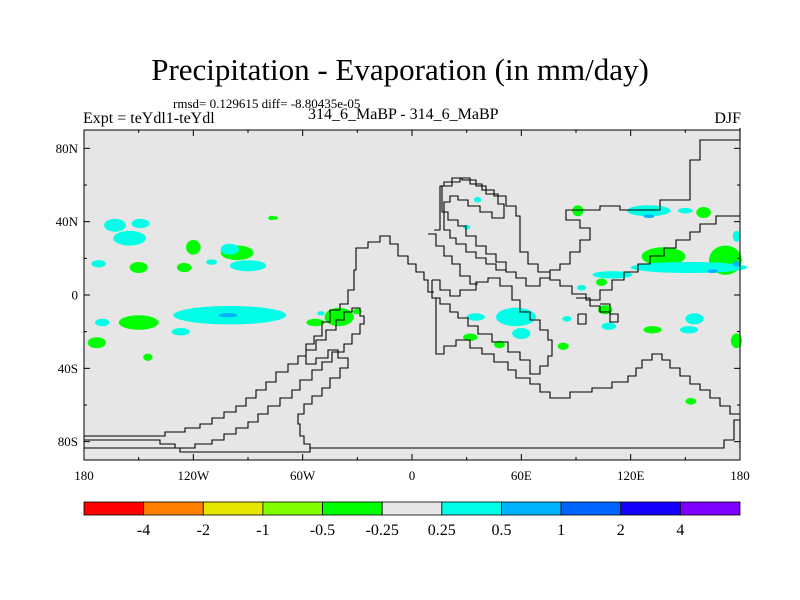 The height and width of the screenshot is (600, 800). Describe the element at coordinates (149, 118) in the screenshot. I see `experiment-label: Expt = teYdl1-teYdl` at that location.